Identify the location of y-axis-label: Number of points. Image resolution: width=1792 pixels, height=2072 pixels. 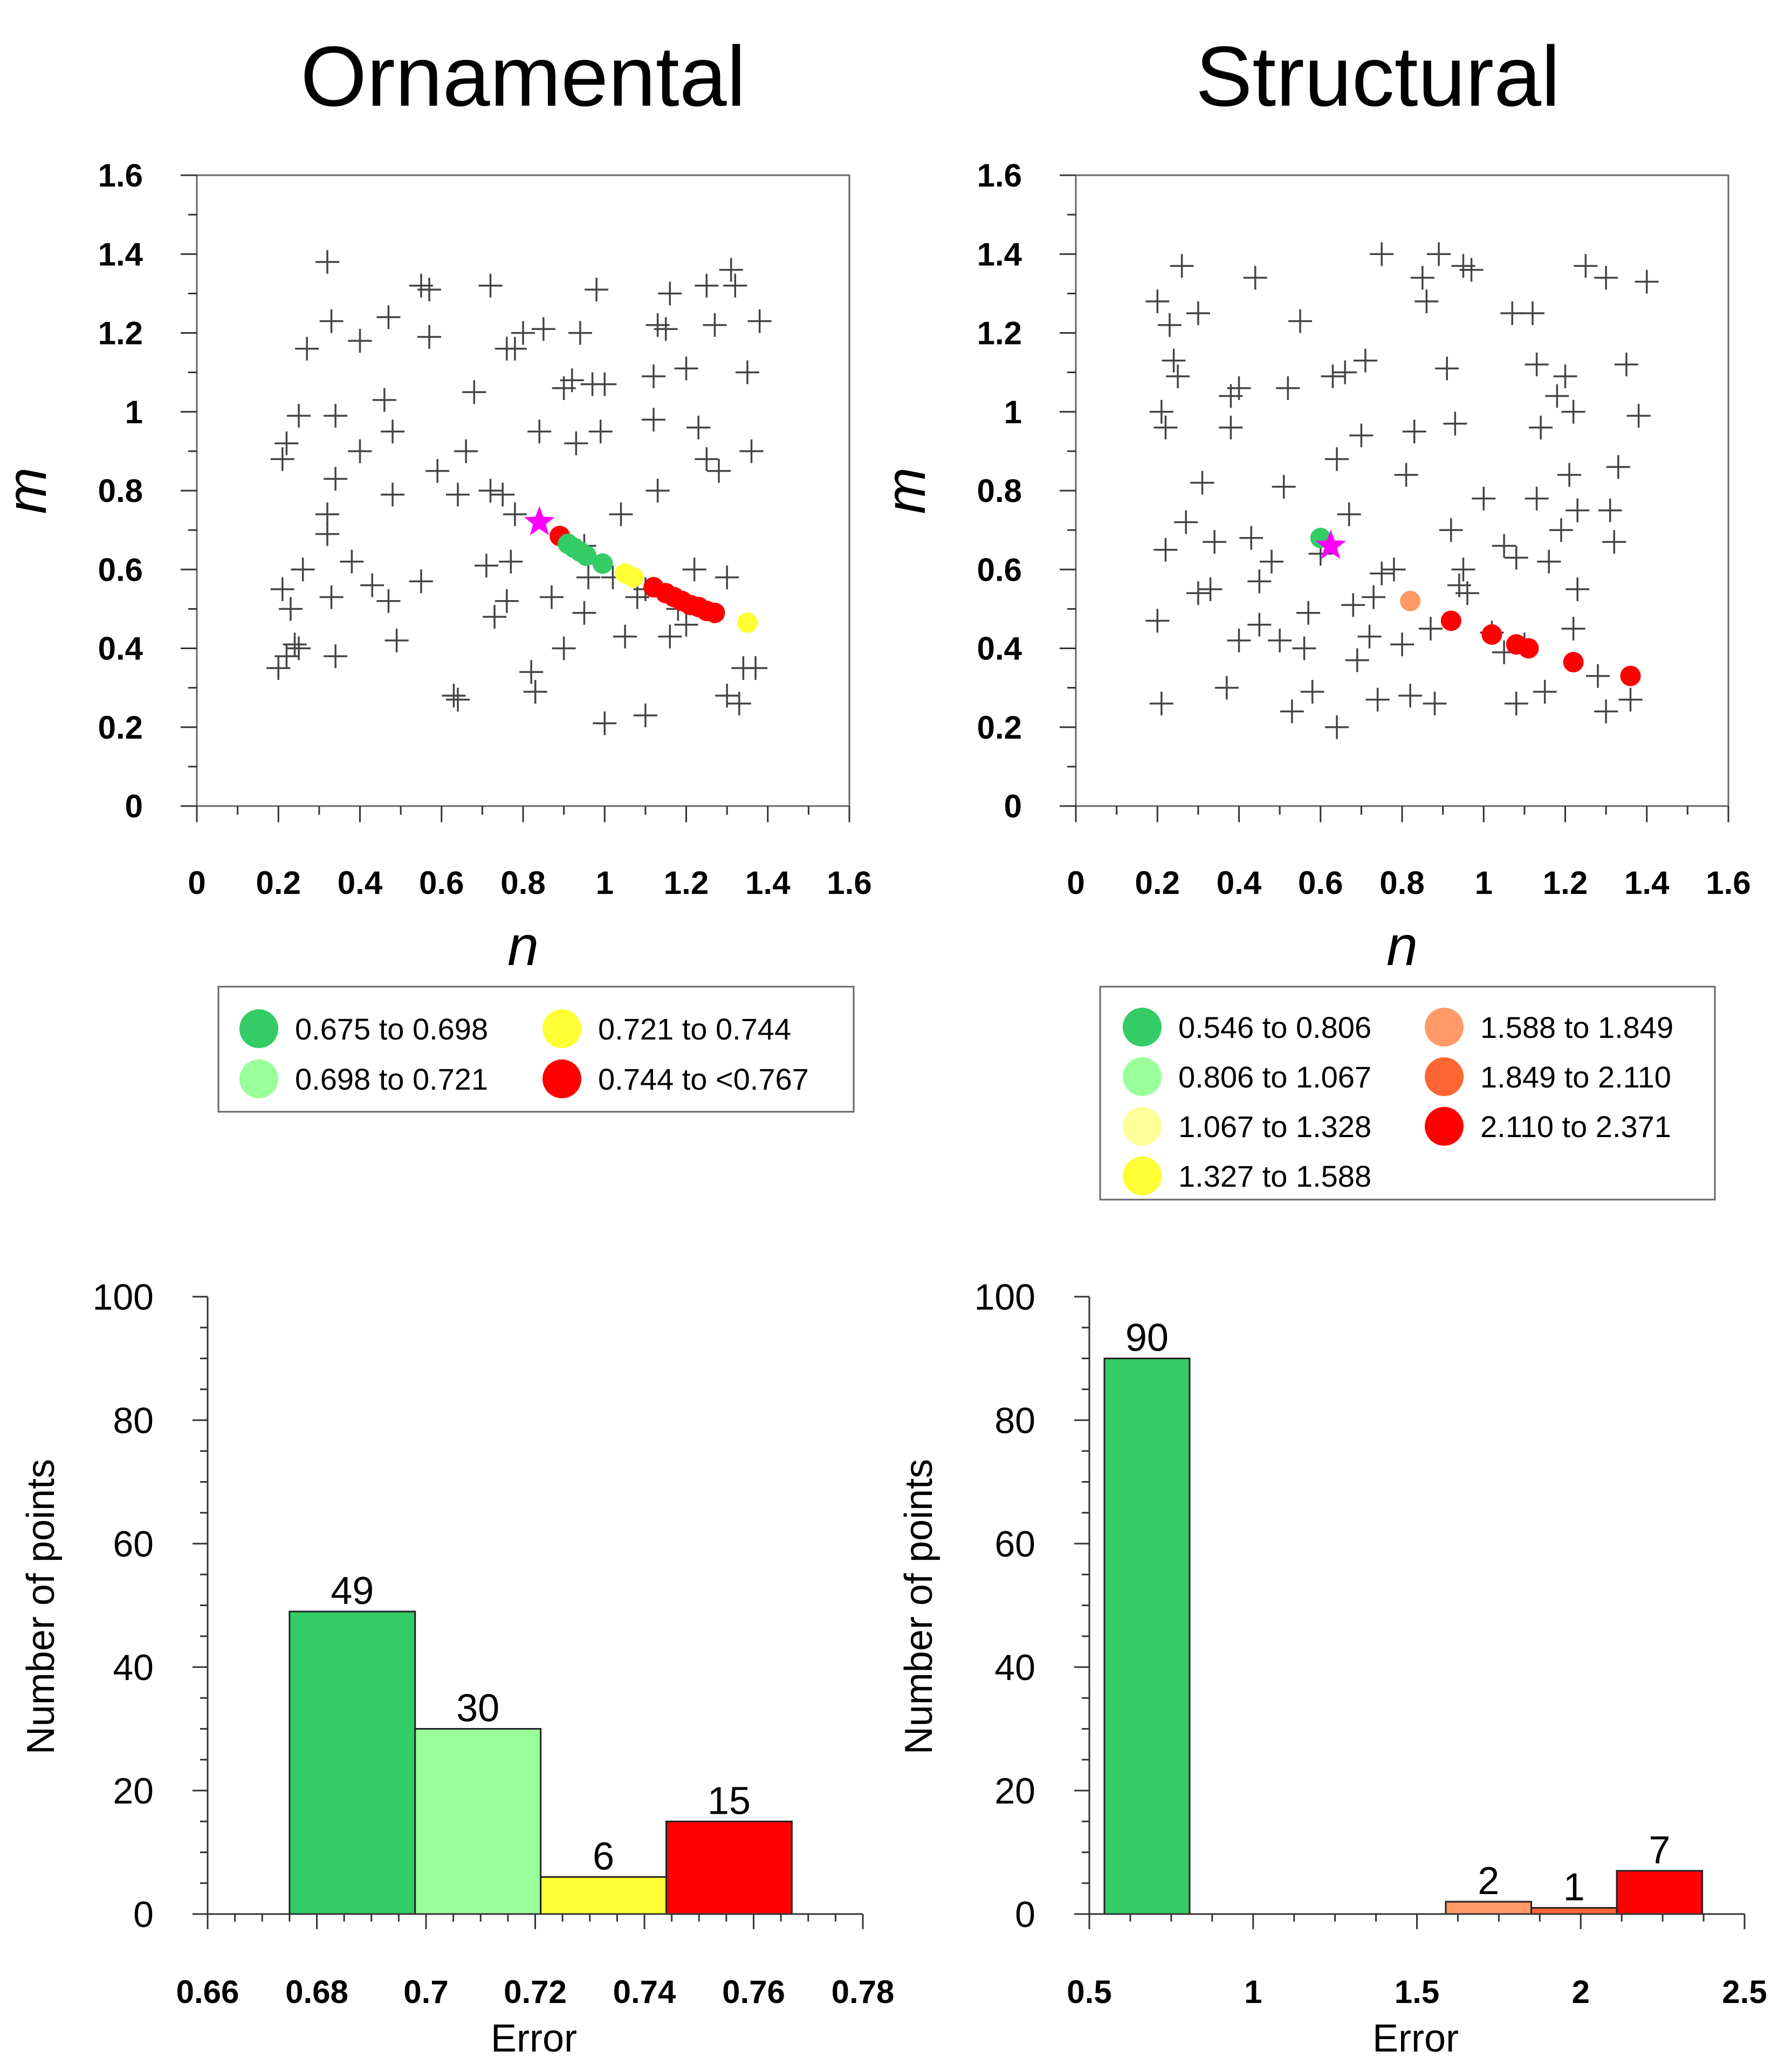
(918, 1606).